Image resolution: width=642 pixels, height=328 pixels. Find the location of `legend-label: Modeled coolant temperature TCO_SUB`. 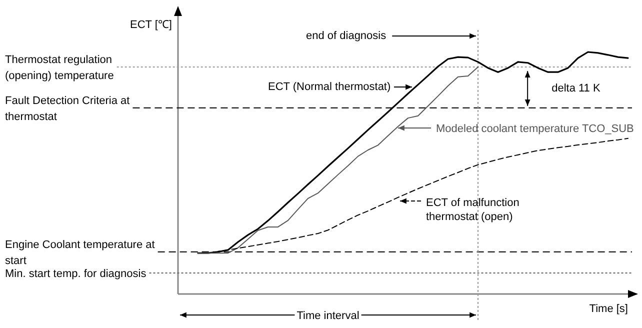

legend-label: Modeled coolant temperature TCO_SUB is located at coordinates (535, 129).